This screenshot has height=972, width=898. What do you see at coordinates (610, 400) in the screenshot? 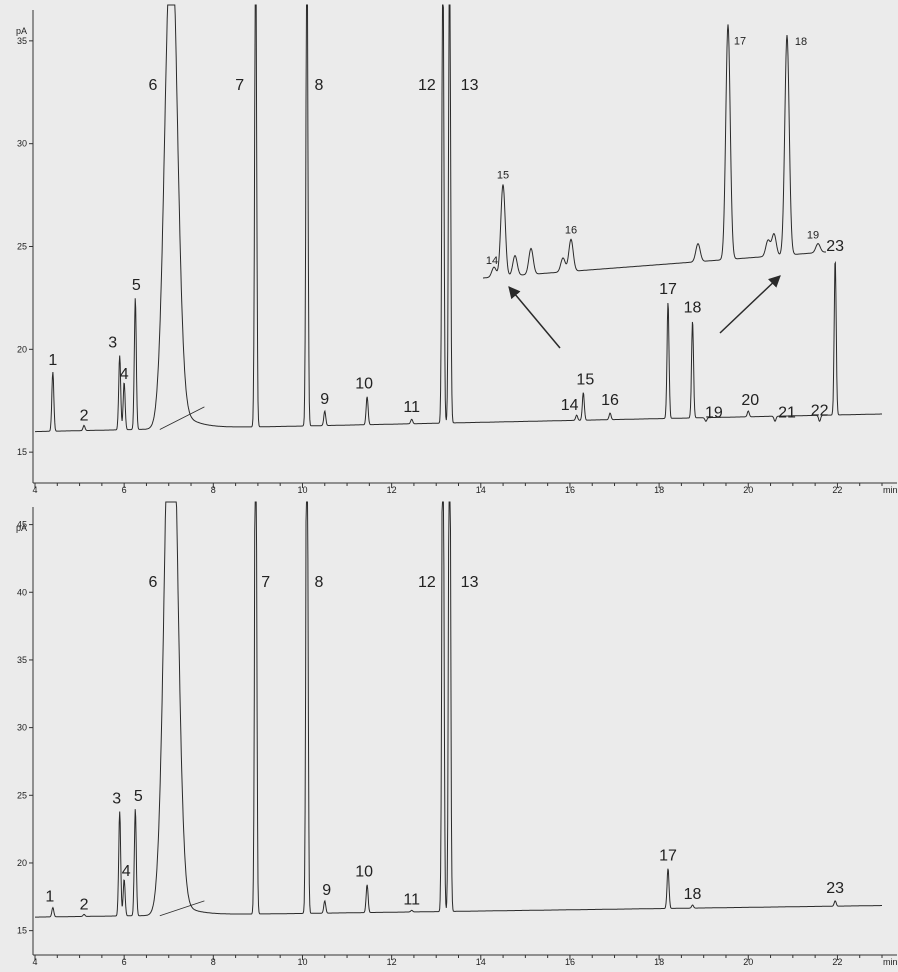
I see `peak-label: 16` at bounding box center [610, 400].